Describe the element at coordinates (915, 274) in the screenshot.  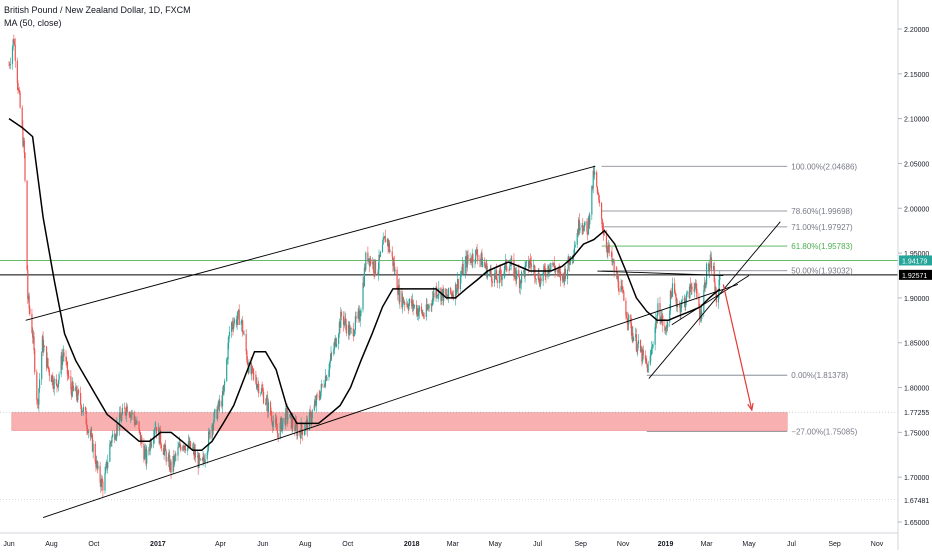
I see `price-tag-bg` at that location.